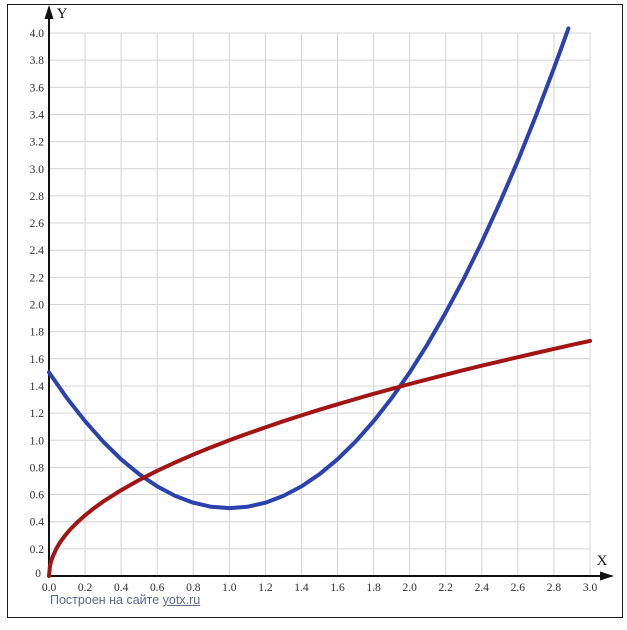  I want to click on x-tick-label: 1.4, so click(301, 588).